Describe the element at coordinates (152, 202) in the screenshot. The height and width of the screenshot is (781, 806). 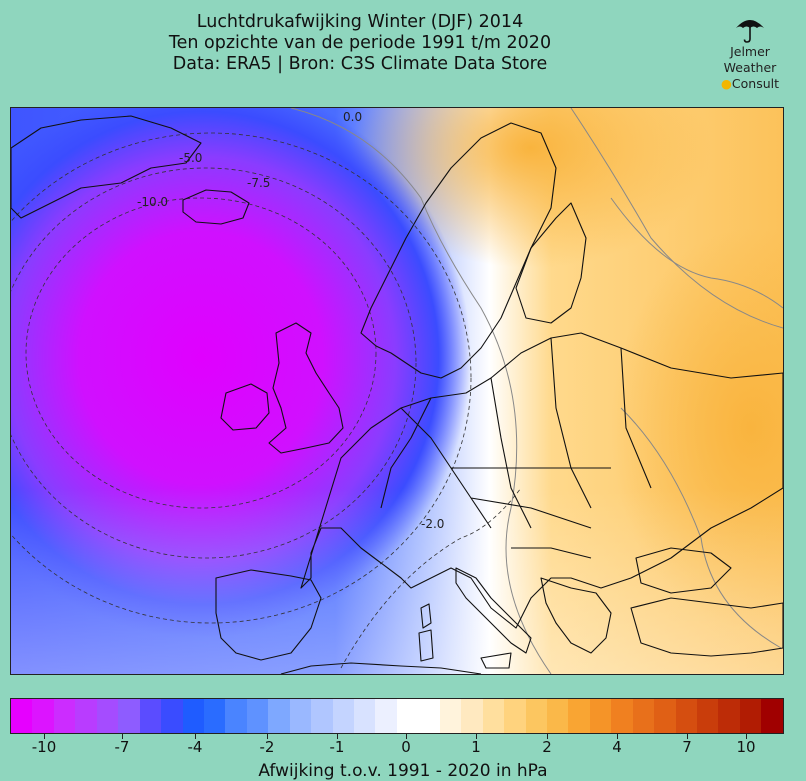
I see `contour-label-minus10: -10.0` at that location.